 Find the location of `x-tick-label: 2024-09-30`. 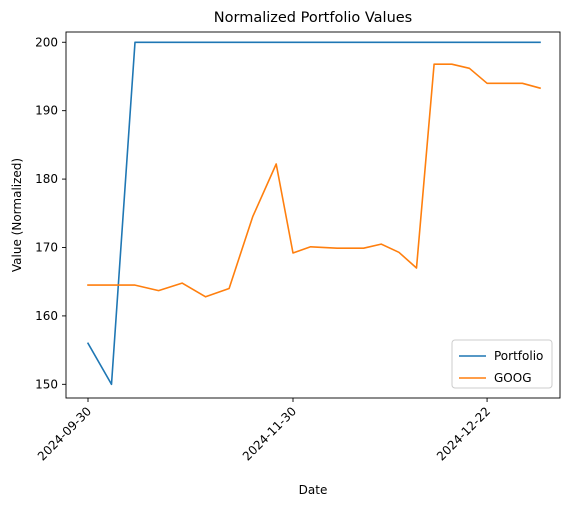

x-tick-label: 2024-09-30 is located at coordinates (64, 433).